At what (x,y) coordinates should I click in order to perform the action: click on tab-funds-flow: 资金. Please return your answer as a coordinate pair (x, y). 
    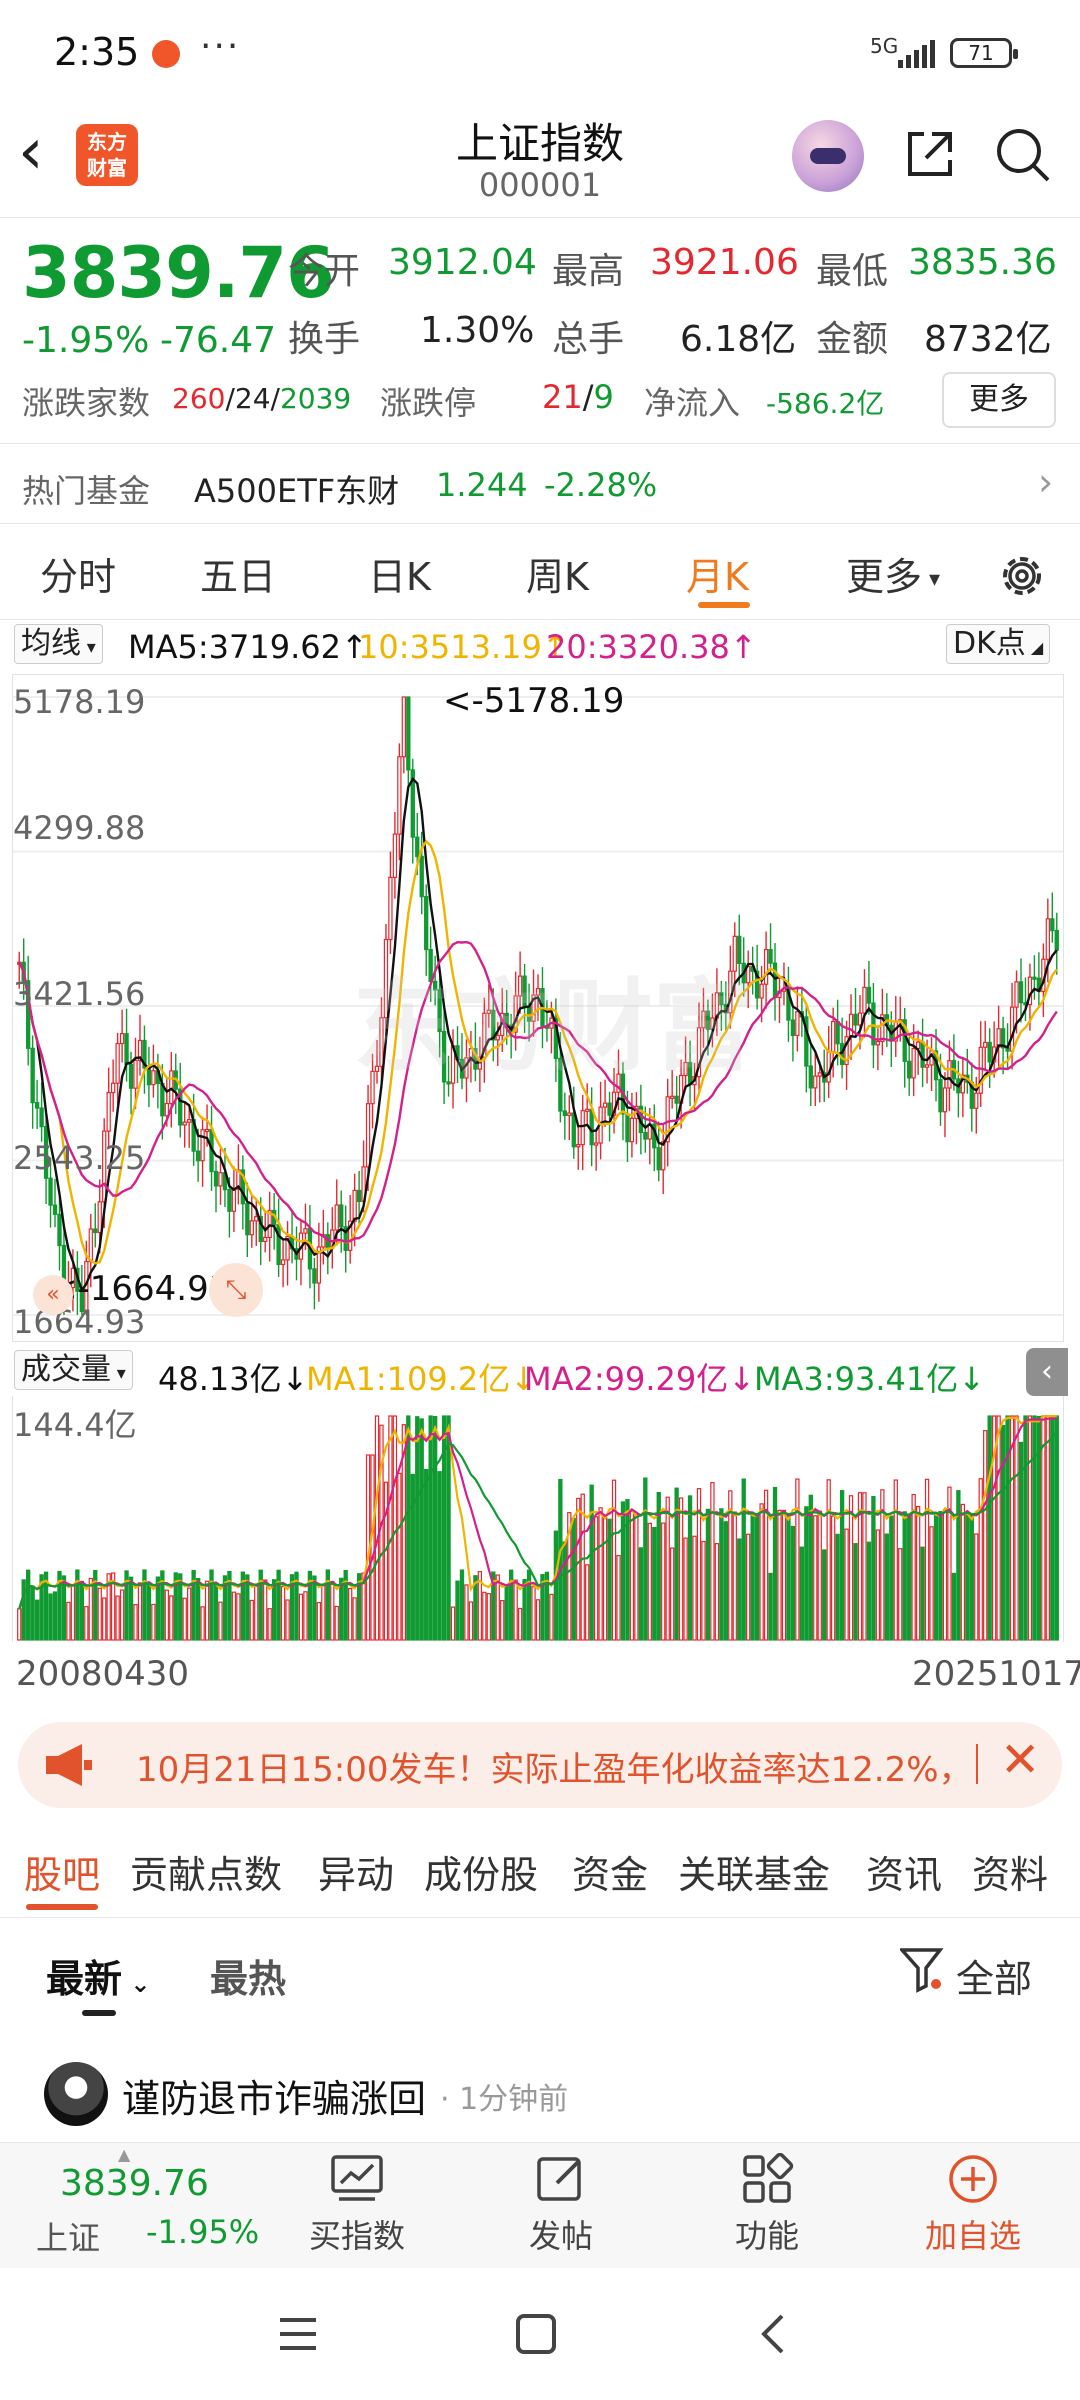
    Looking at the image, I should click on (610, 1875).